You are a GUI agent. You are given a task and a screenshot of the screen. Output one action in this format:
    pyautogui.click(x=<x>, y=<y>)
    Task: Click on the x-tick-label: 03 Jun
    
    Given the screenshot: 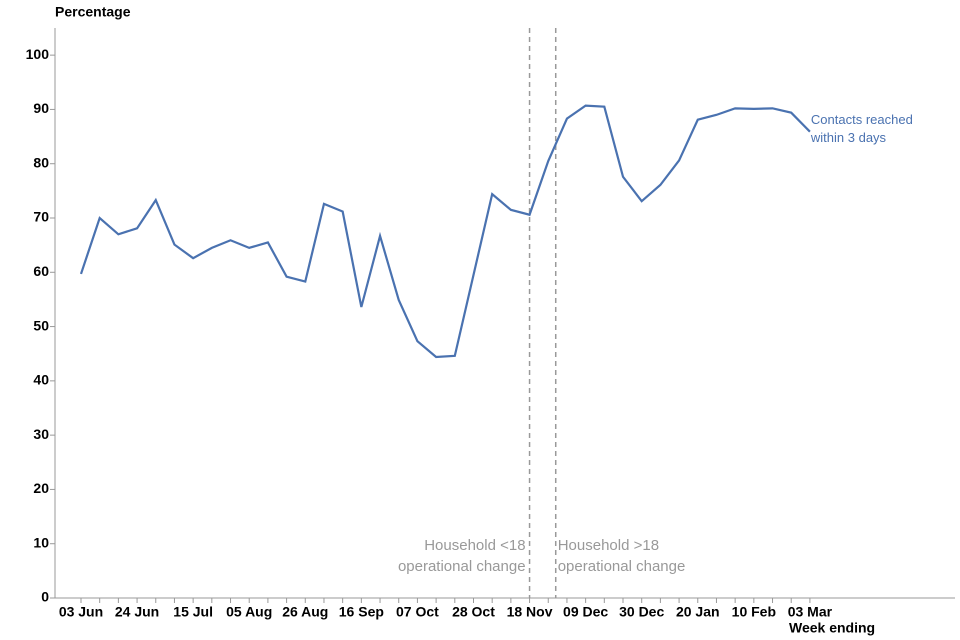 What is the action you would take?
    pyautogui.click(x=81, y=612)
    